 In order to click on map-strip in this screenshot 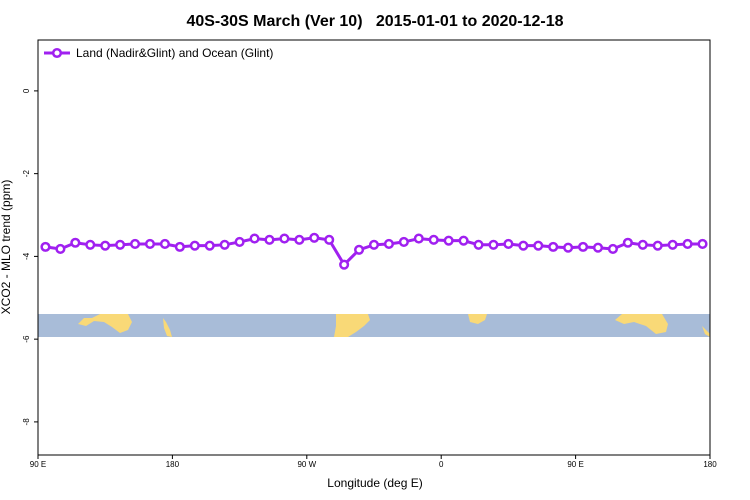, I will do `click(374, 325)`.